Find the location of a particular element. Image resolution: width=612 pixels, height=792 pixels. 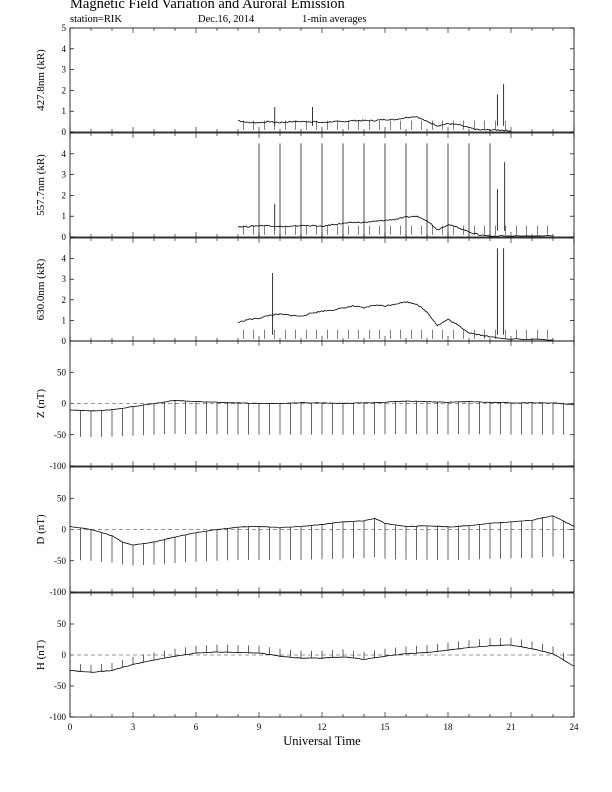

x-tick-label: 18 is located at coordinates (449, 727).